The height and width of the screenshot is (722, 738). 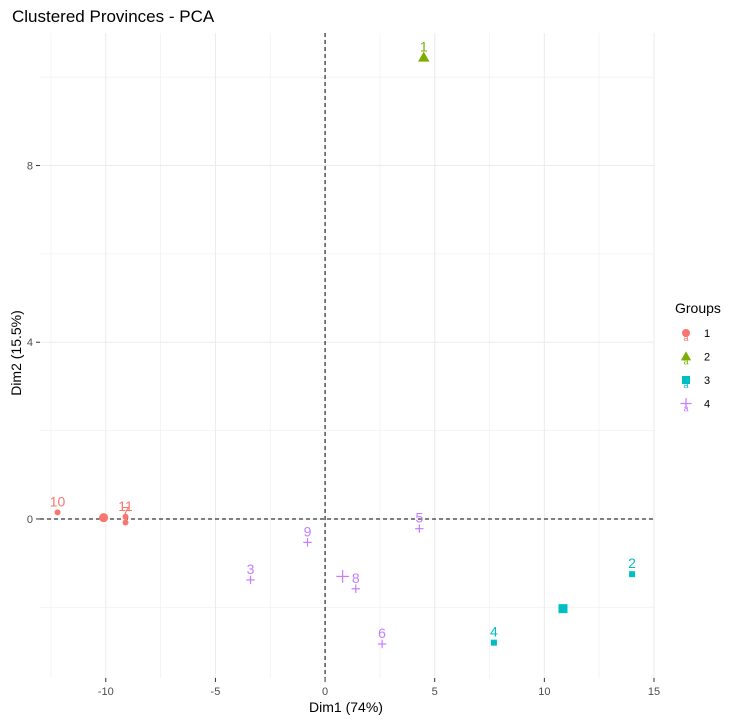 What do you see at coordinates (424, 46) in the screenshot?
I see `point-label: 1` at bounding box center [424, 46].